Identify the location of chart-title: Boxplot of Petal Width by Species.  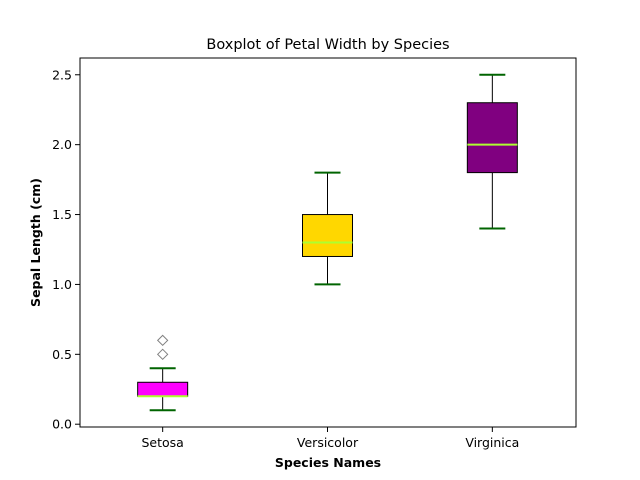
(327, 45).